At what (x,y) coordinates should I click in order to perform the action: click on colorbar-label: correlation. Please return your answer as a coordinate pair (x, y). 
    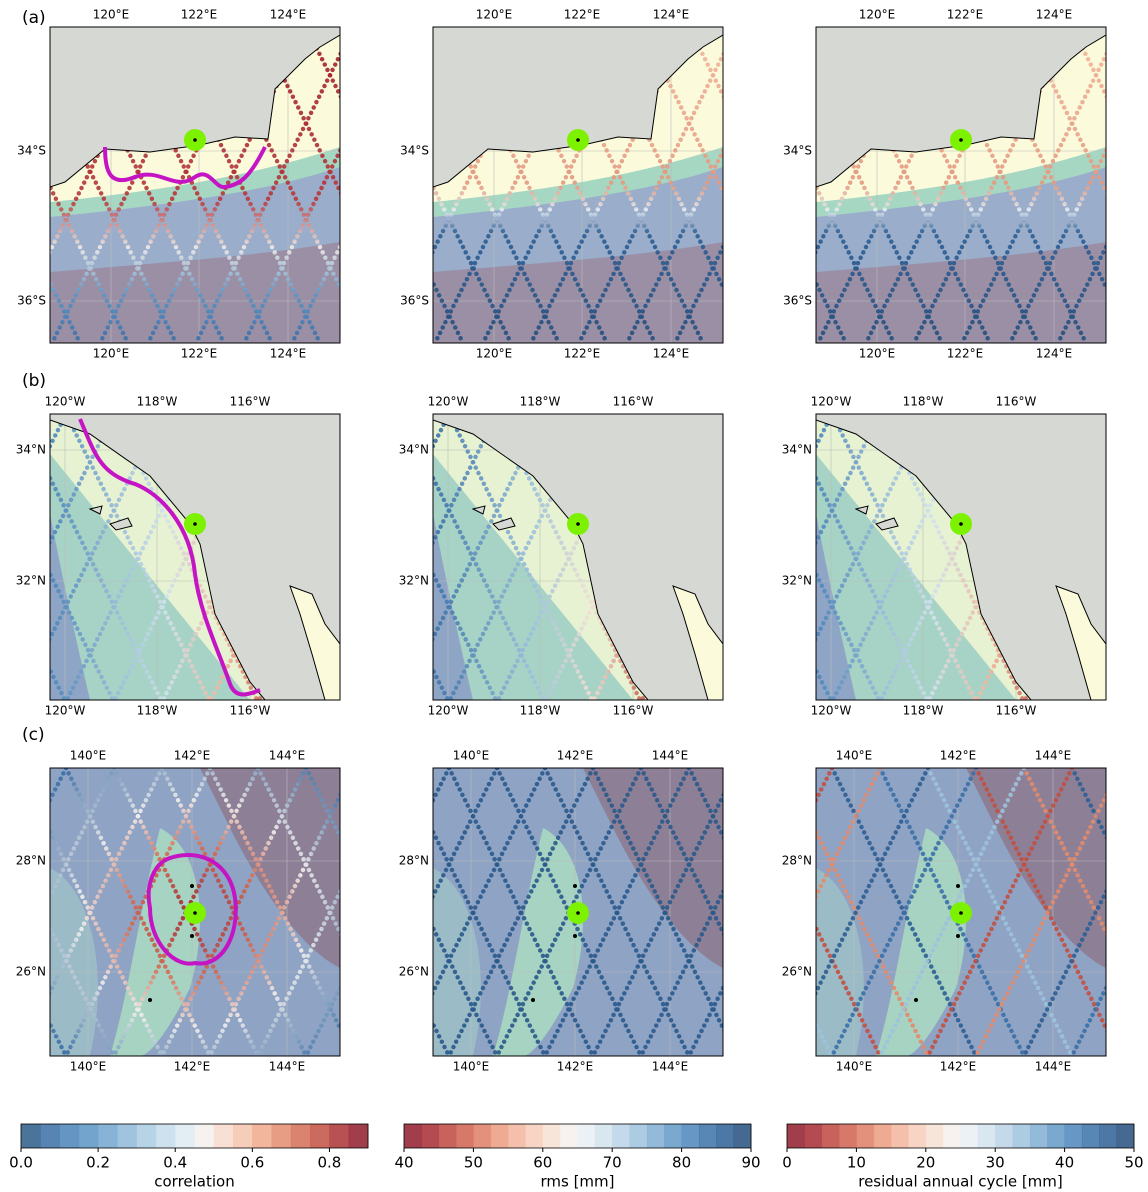
    Looking at the image, I should click on (194, 1182).